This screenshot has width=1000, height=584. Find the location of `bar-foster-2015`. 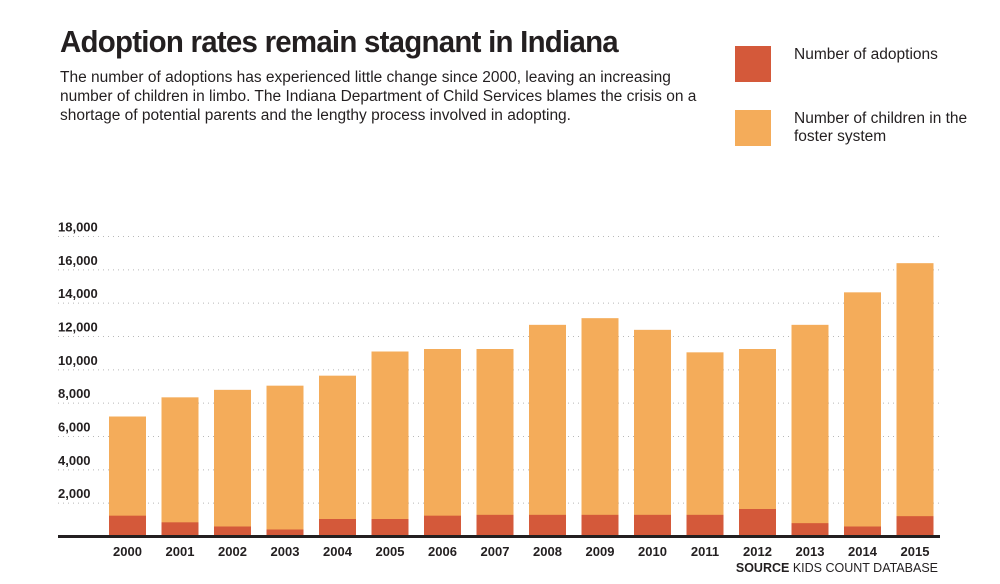

bar-foster-2015 is located at coordinates (915, 400).